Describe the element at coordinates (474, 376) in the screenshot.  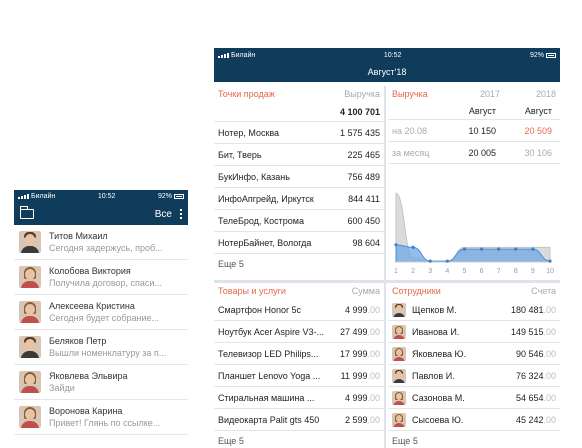
I see `employee-row: Павлов И. 76 324.00` at that location.